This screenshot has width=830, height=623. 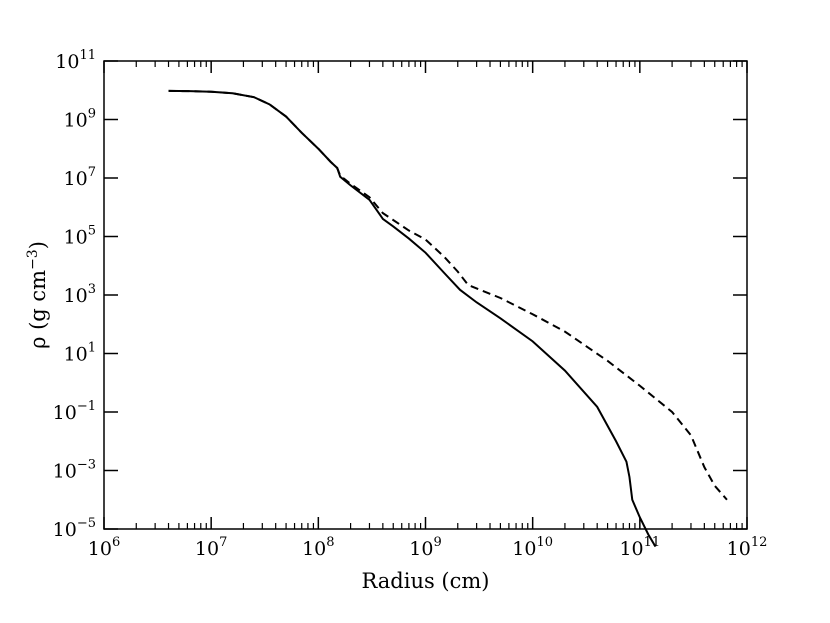 I want to click on x-tick-label: 10¹², so click(x=747, y=547).